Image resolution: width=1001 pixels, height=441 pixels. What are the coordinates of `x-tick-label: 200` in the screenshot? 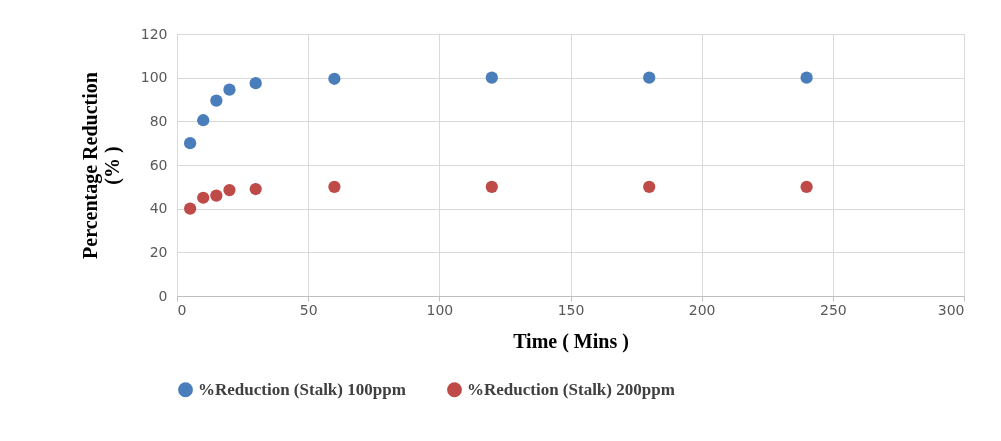 It's located at (702, 309).